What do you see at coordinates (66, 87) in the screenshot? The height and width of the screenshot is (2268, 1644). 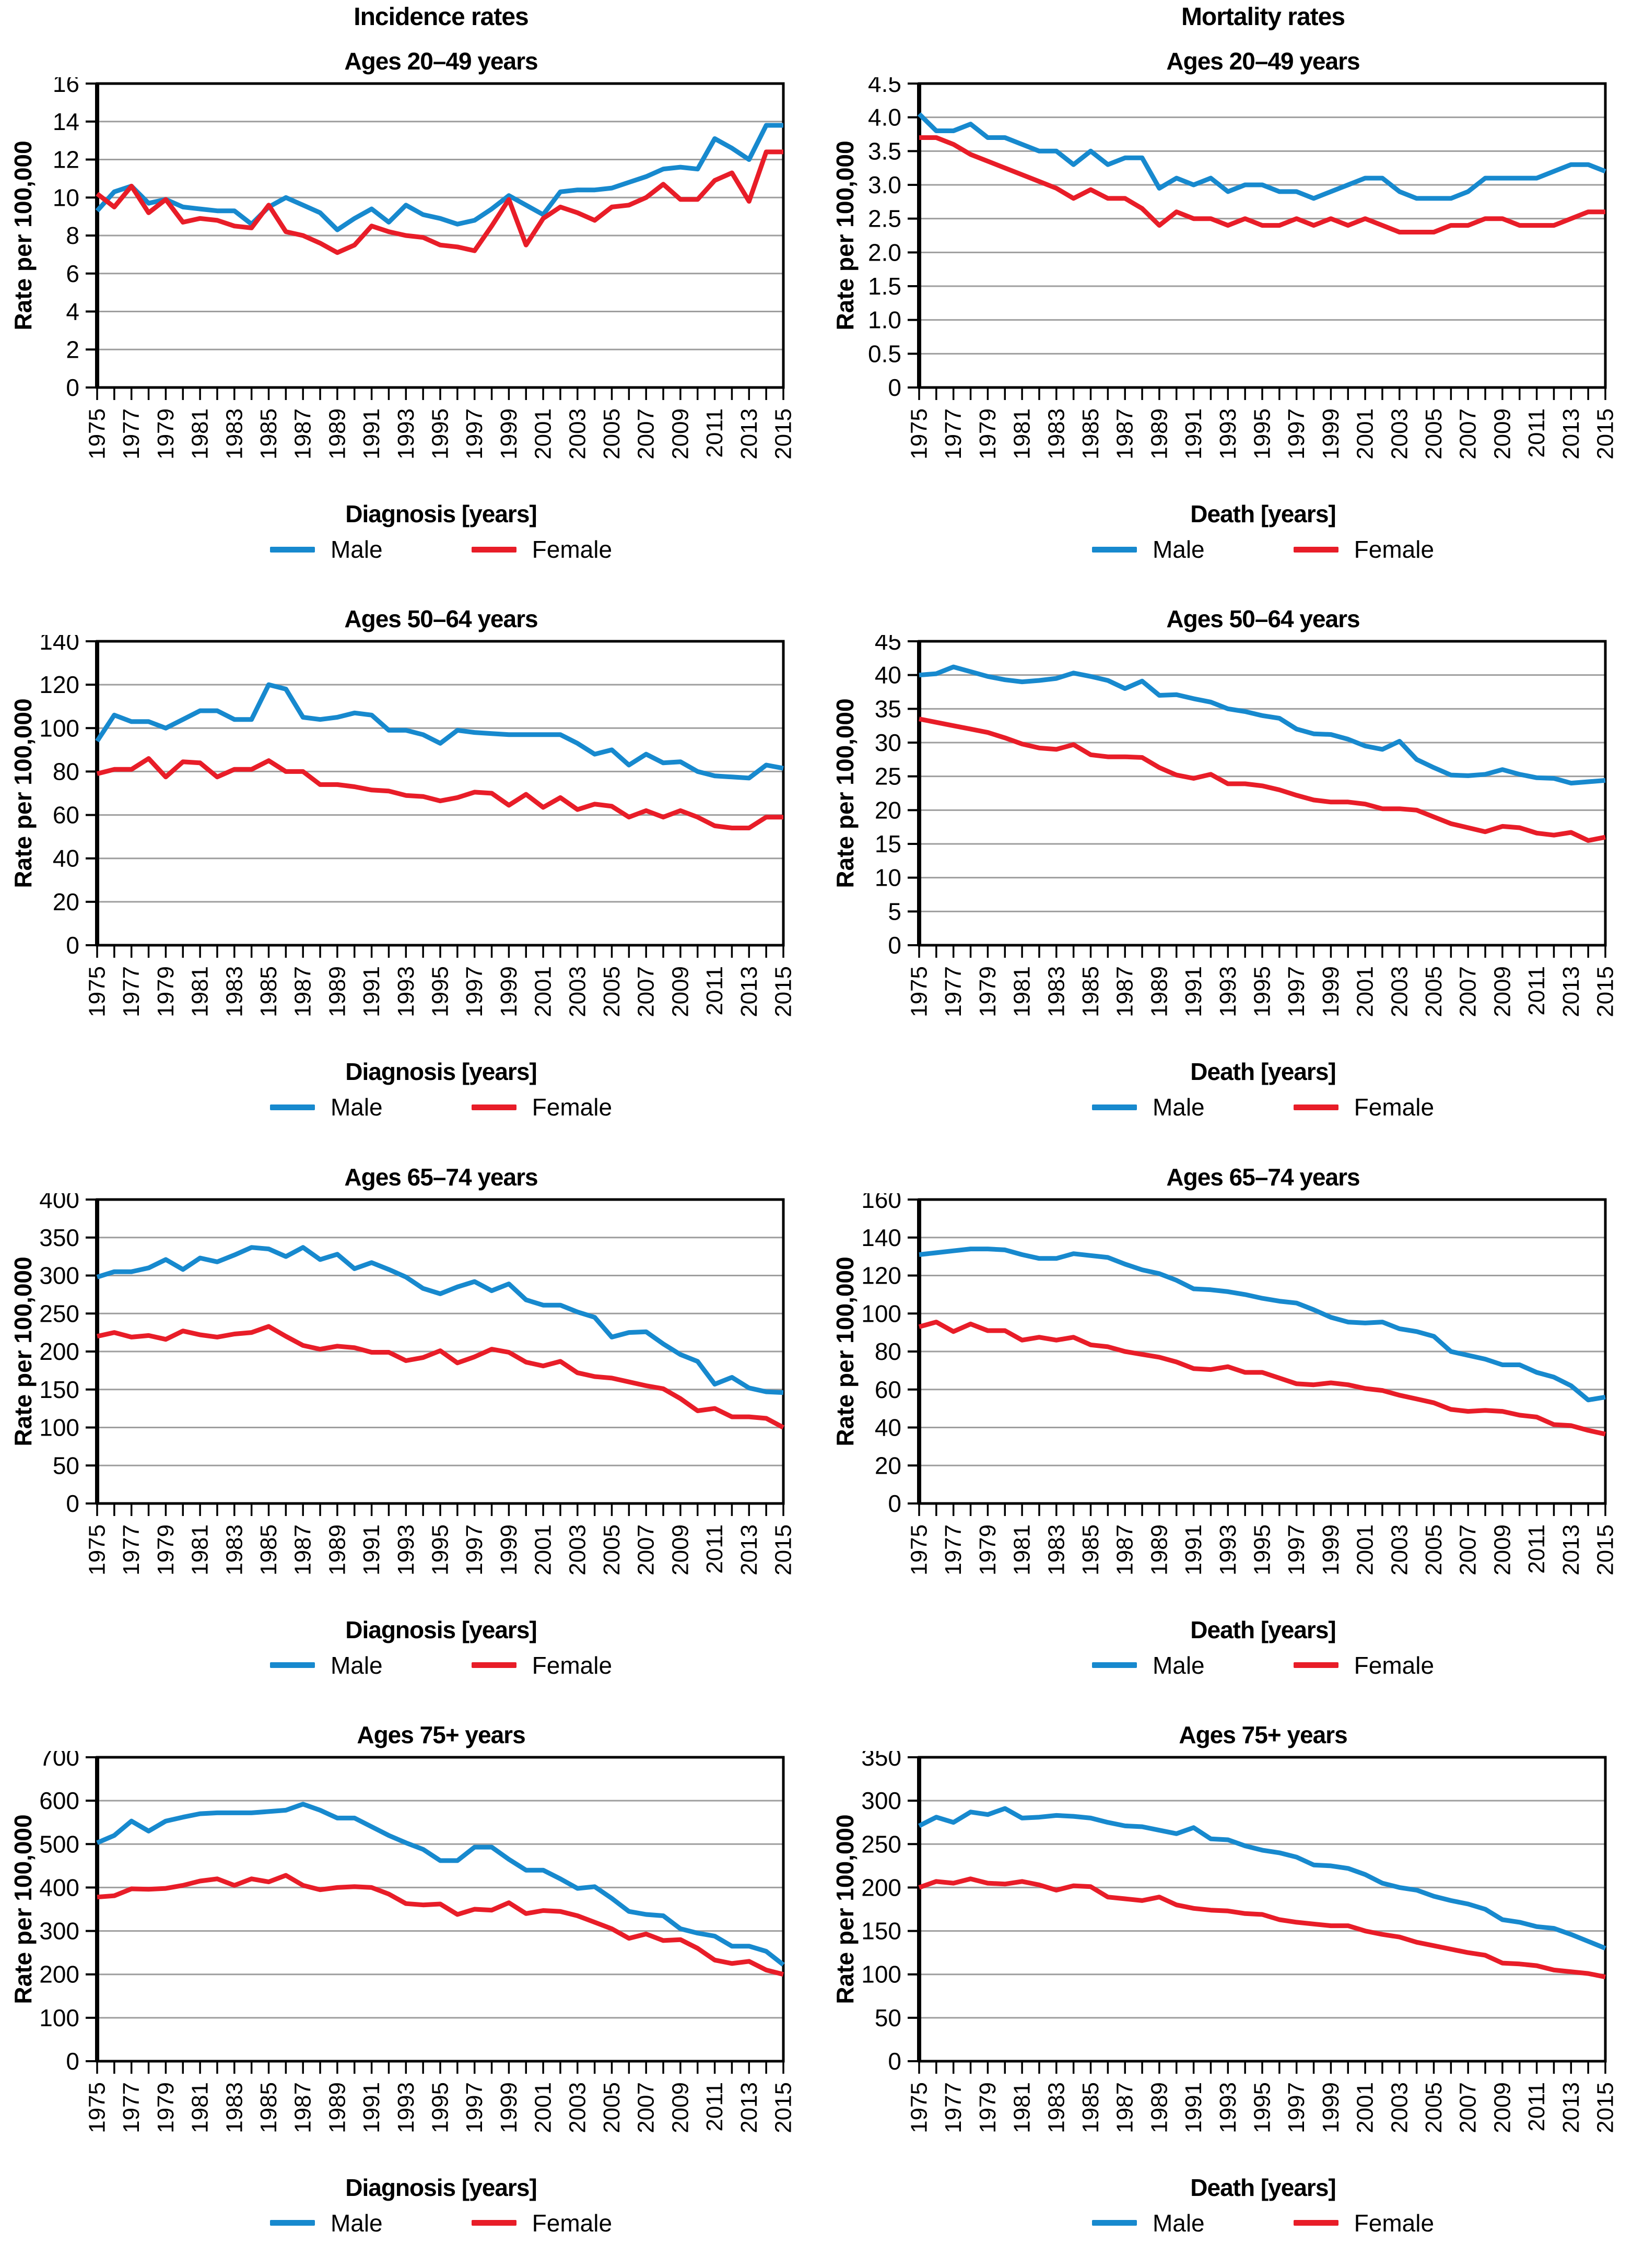 I see `y-tick-label: 16` at bounding box center [66, 87].